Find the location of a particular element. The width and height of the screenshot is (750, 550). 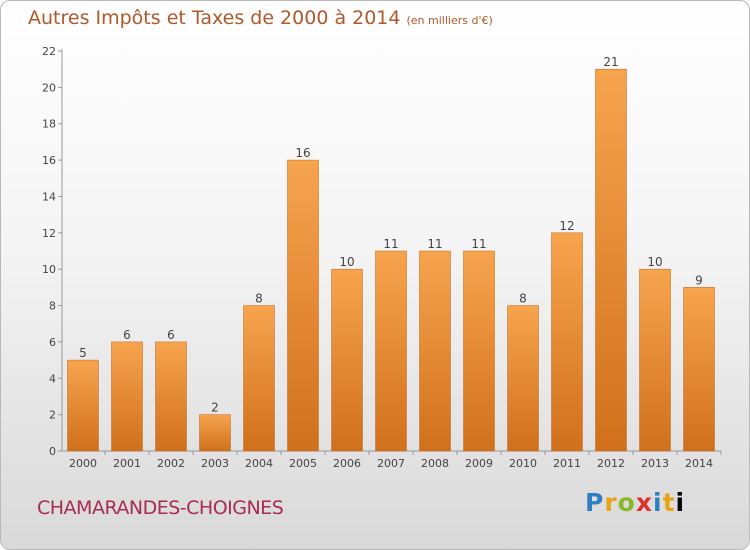

chart-title-text: Autres Impôts et Taxes de 2000 à 2014 is located at coordinates (214, 18).